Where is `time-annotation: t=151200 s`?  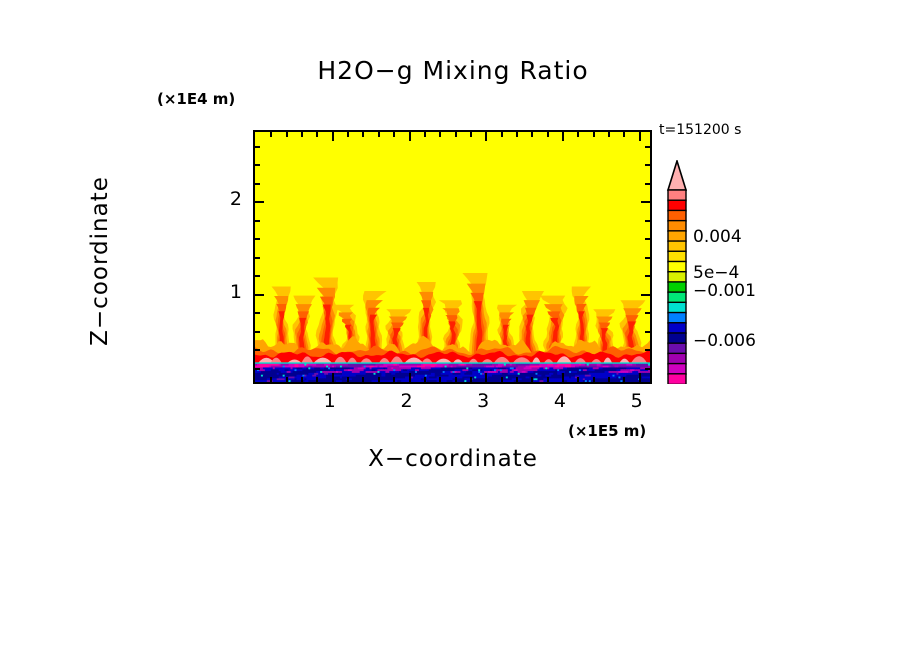 time-annotation: t=151200 s is located at coordinates (700, 130).